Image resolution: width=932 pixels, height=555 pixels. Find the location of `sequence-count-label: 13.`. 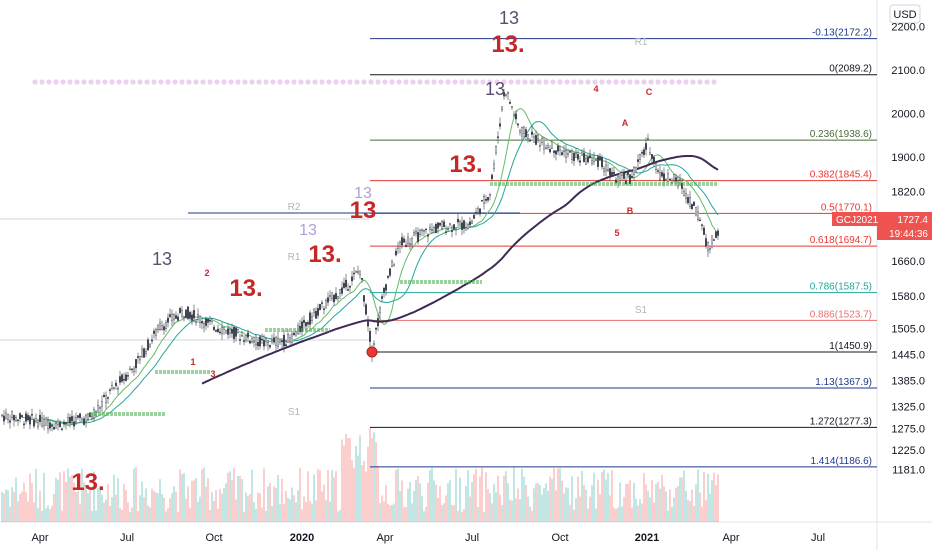

sequence-count-label: 13. is located at coordinates (245, 288).